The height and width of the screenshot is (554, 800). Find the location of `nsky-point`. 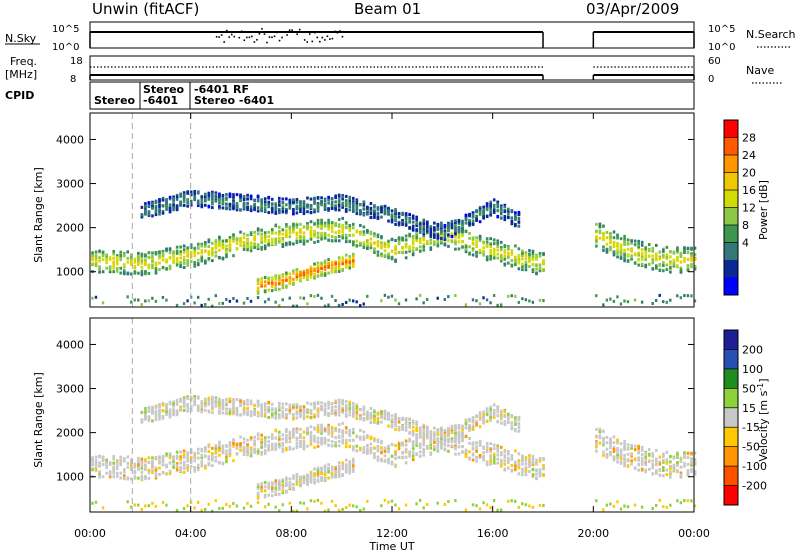

nsky-point is located at coordinates (277, 32).